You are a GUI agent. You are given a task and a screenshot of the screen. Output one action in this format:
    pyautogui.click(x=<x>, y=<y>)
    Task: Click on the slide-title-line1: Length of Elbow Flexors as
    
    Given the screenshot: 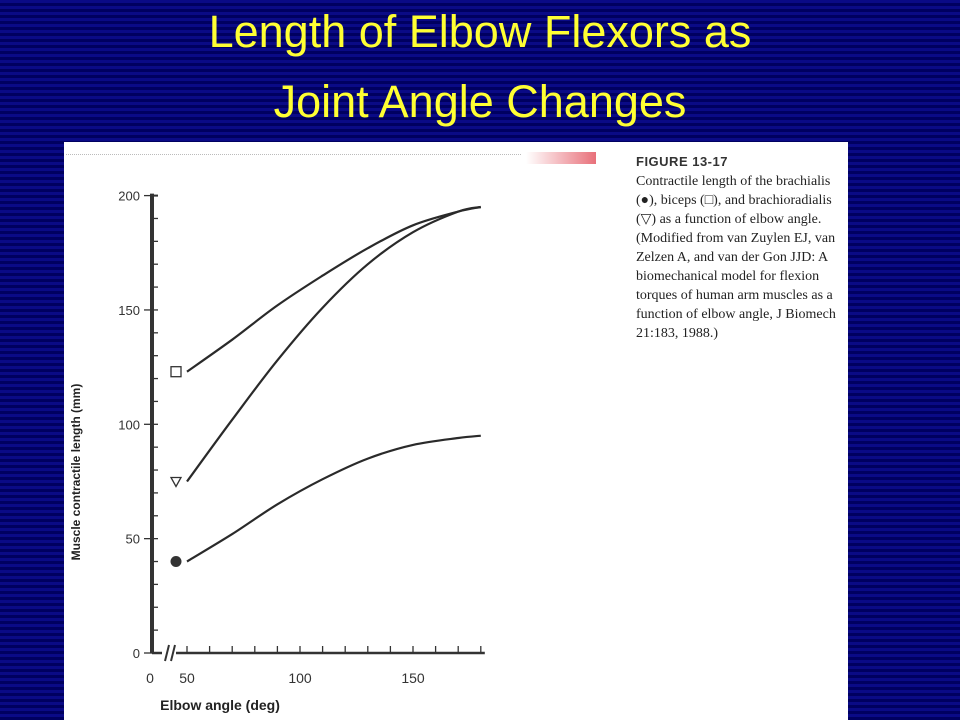 What is the action you would take?
    pyautogui.click(x=480, y=31)
    